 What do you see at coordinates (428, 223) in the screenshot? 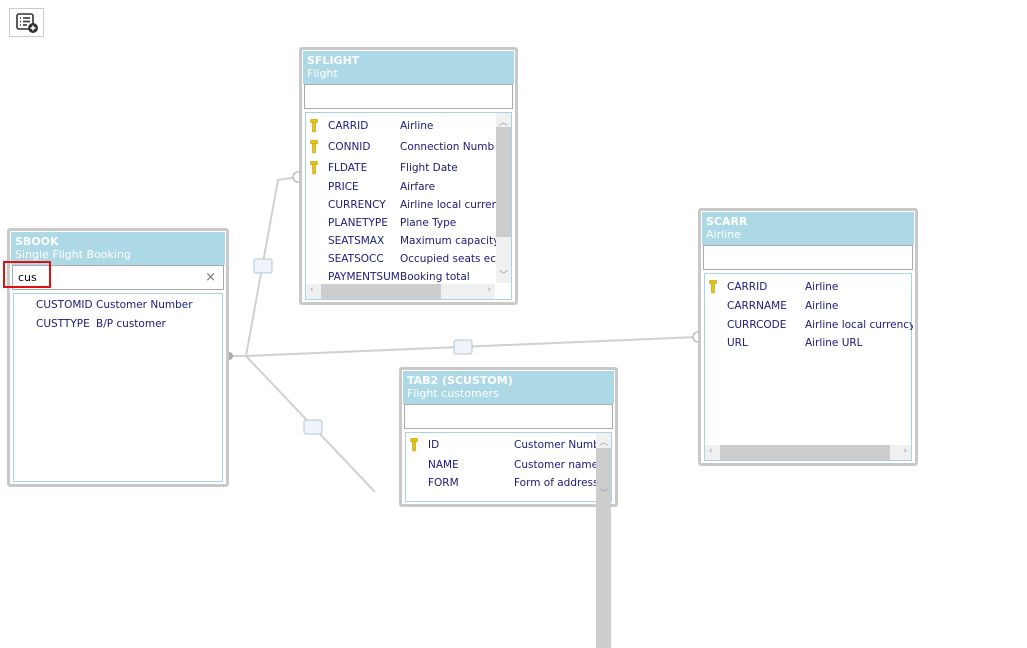
I see `field-description: Plane Type` at bounding box center [428, 223].